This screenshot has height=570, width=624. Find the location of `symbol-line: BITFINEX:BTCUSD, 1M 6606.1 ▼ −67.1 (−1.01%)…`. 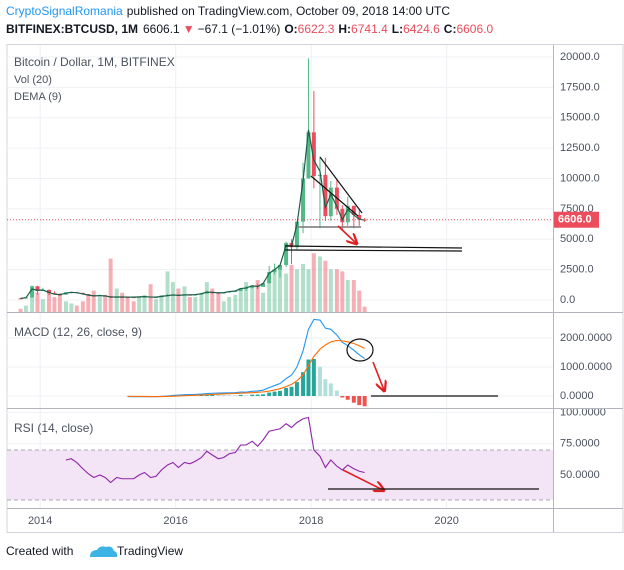

symbol-line: BITFINEX:BTCUSD, 1M 6606.1 ▼ −67.1 (−1.01%)… is located at coordinates (249, 29).